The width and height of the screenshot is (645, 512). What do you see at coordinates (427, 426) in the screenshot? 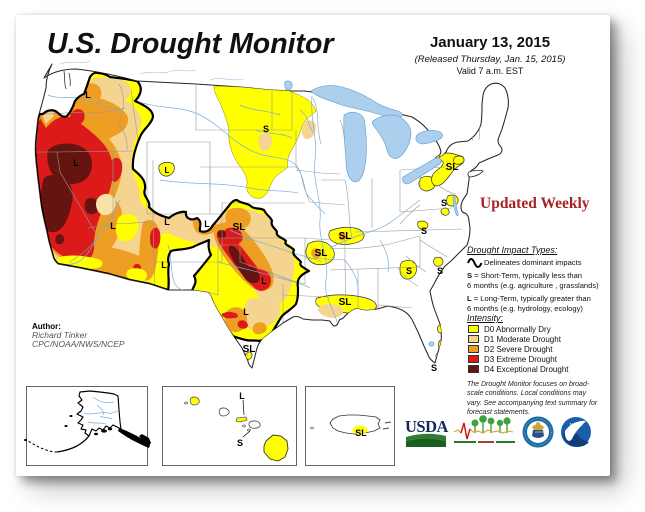
I see `svg-text: USDA` at bounding box center [427, 426].